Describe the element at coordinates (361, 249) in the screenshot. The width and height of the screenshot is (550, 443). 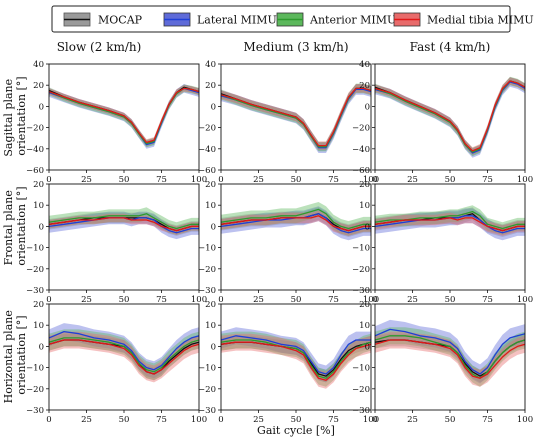
I see `ytick-label-r1c2-3: −10` at that location.